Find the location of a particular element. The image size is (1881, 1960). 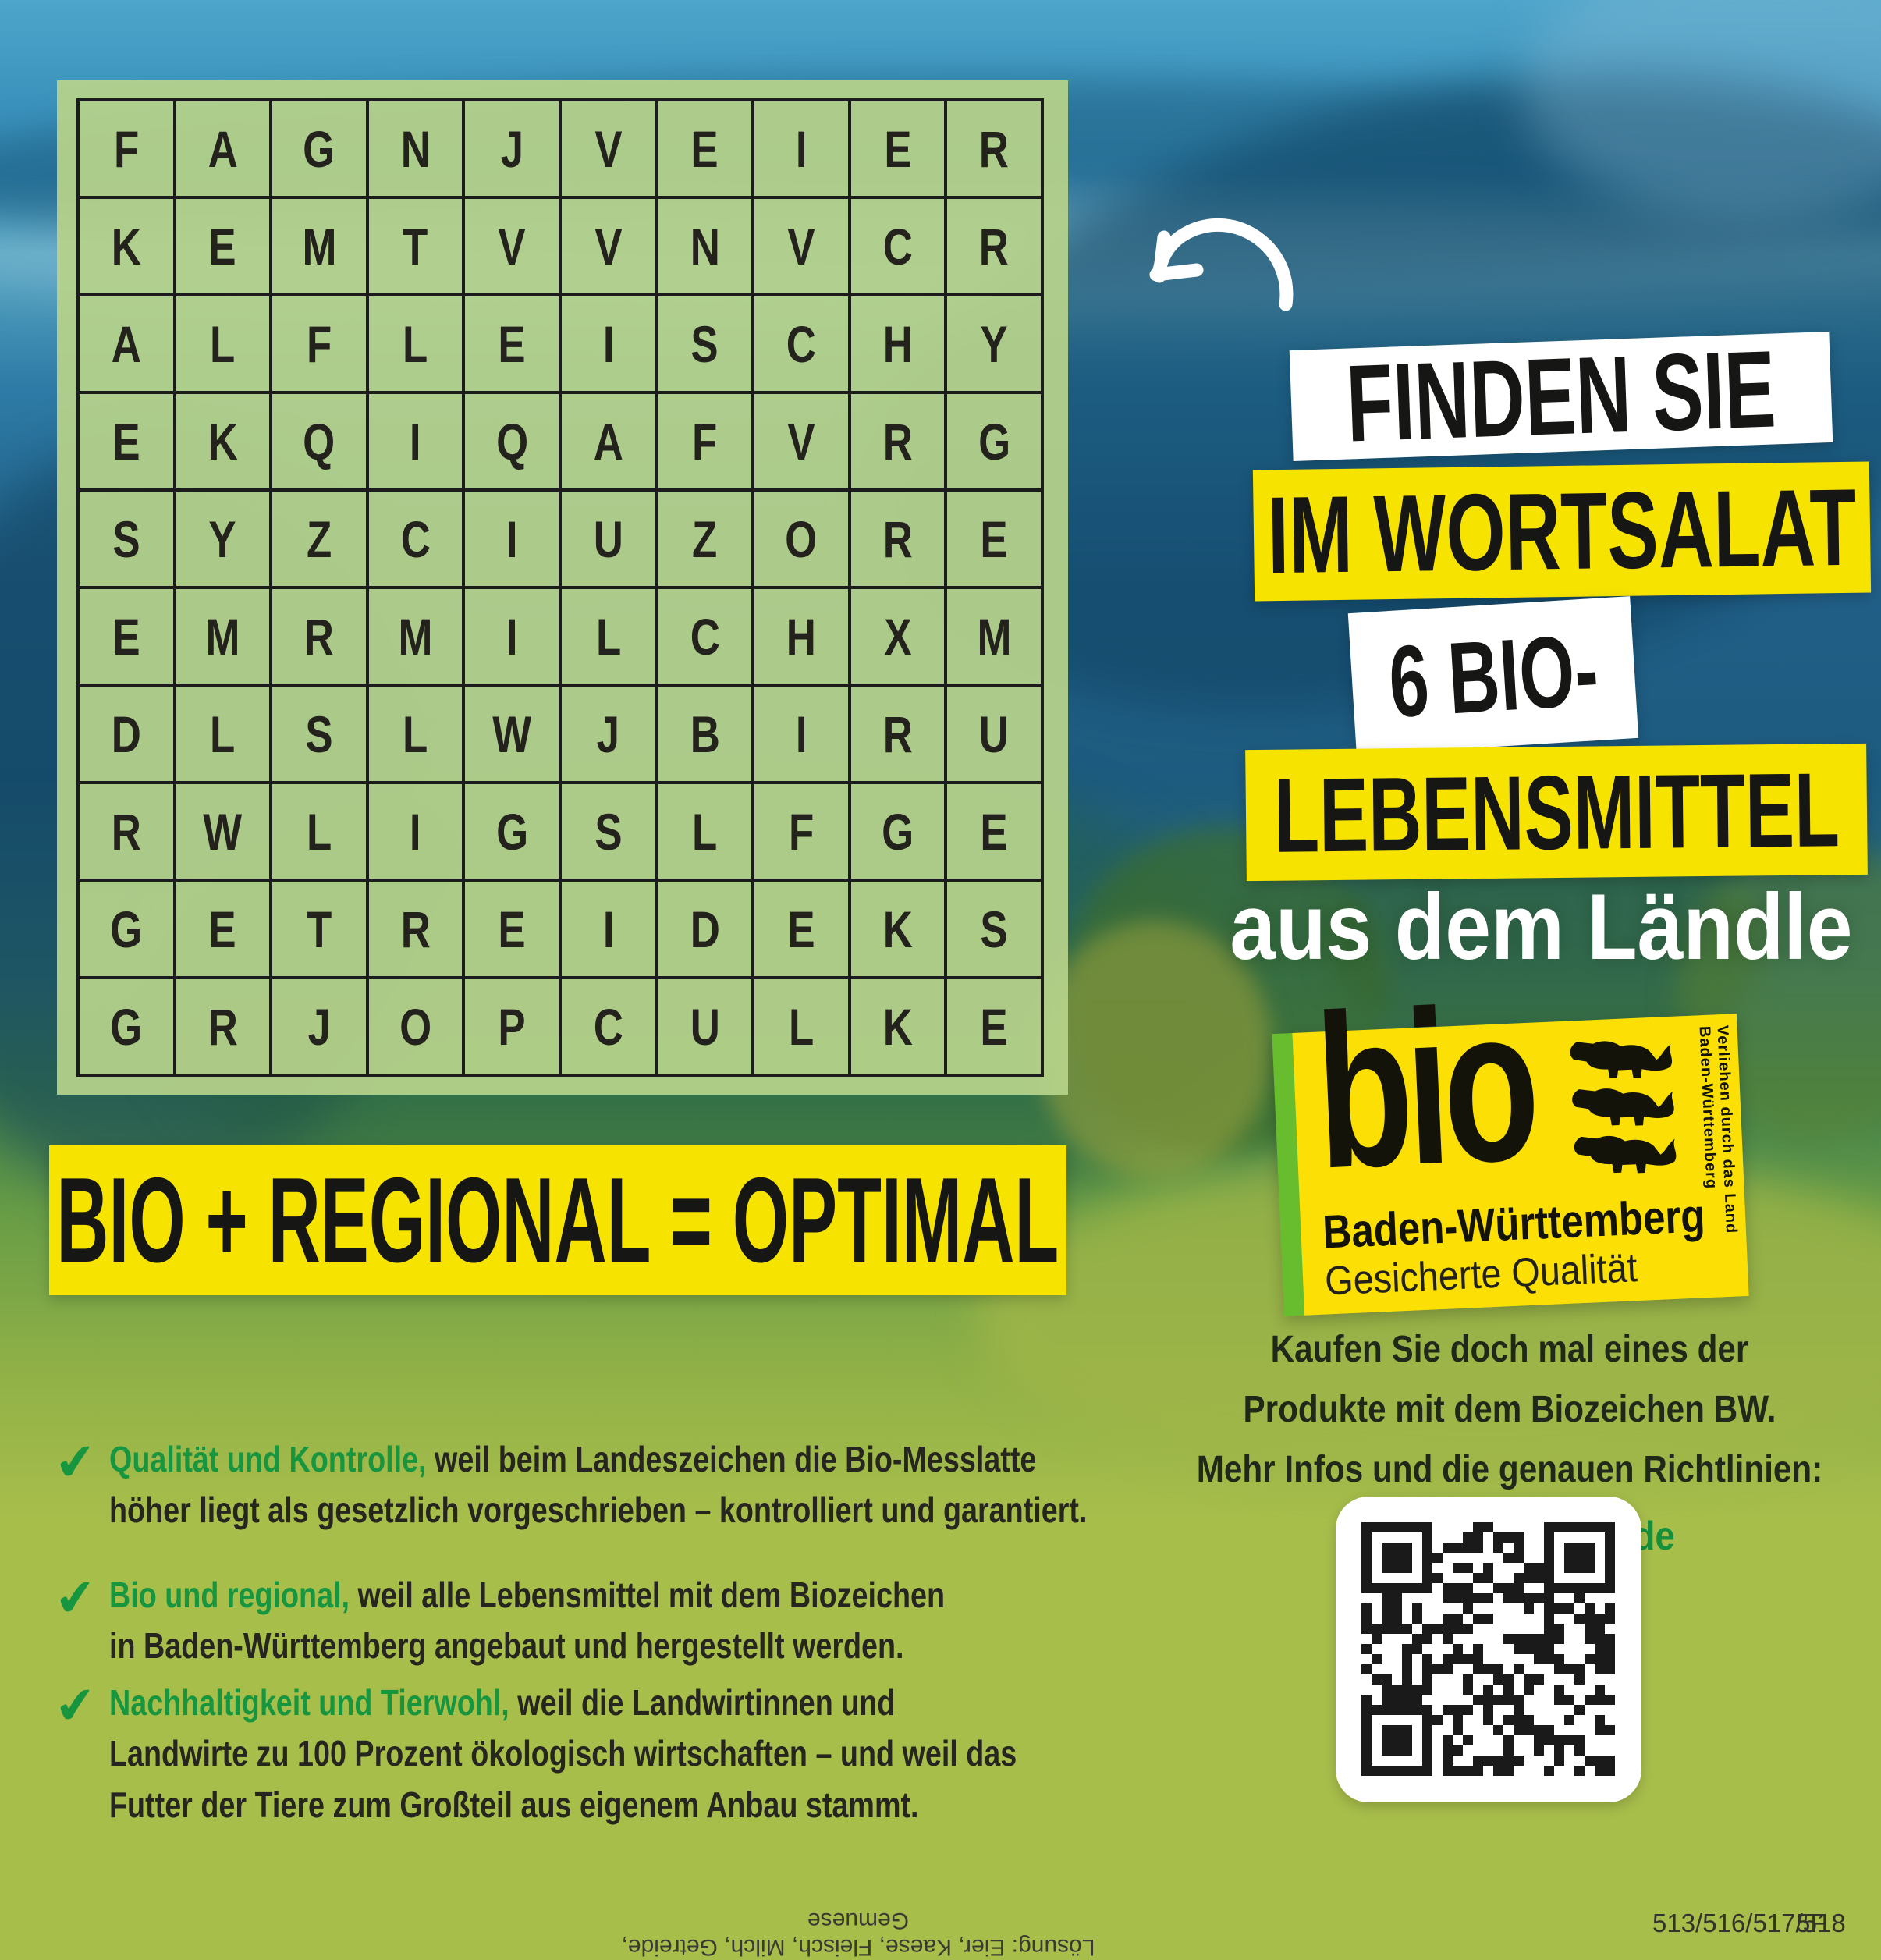

grid-cell: I is located at coordinates (608, 929).